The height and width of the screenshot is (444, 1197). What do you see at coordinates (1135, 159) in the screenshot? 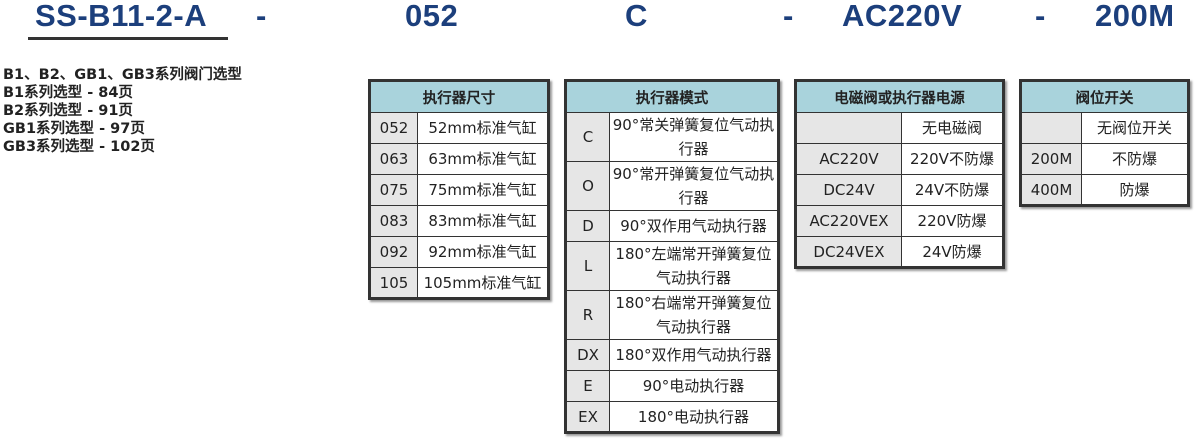
I see `option-description: 不防爆` at bounding box center [1135, 159].